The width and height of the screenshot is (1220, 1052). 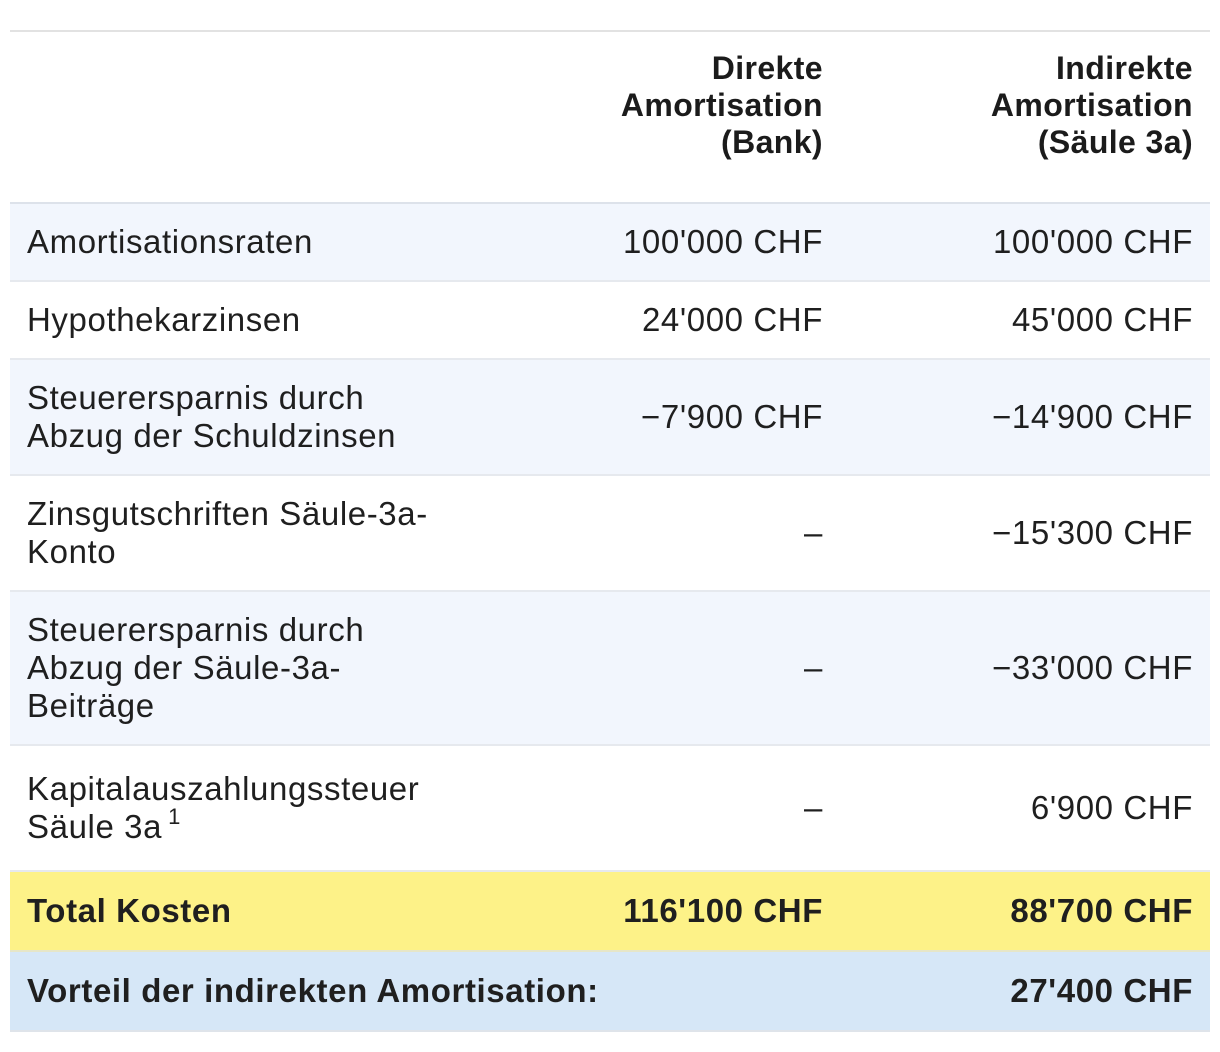 I want to click on row-label-line3: Beiträge, so click(x=91, y=705).